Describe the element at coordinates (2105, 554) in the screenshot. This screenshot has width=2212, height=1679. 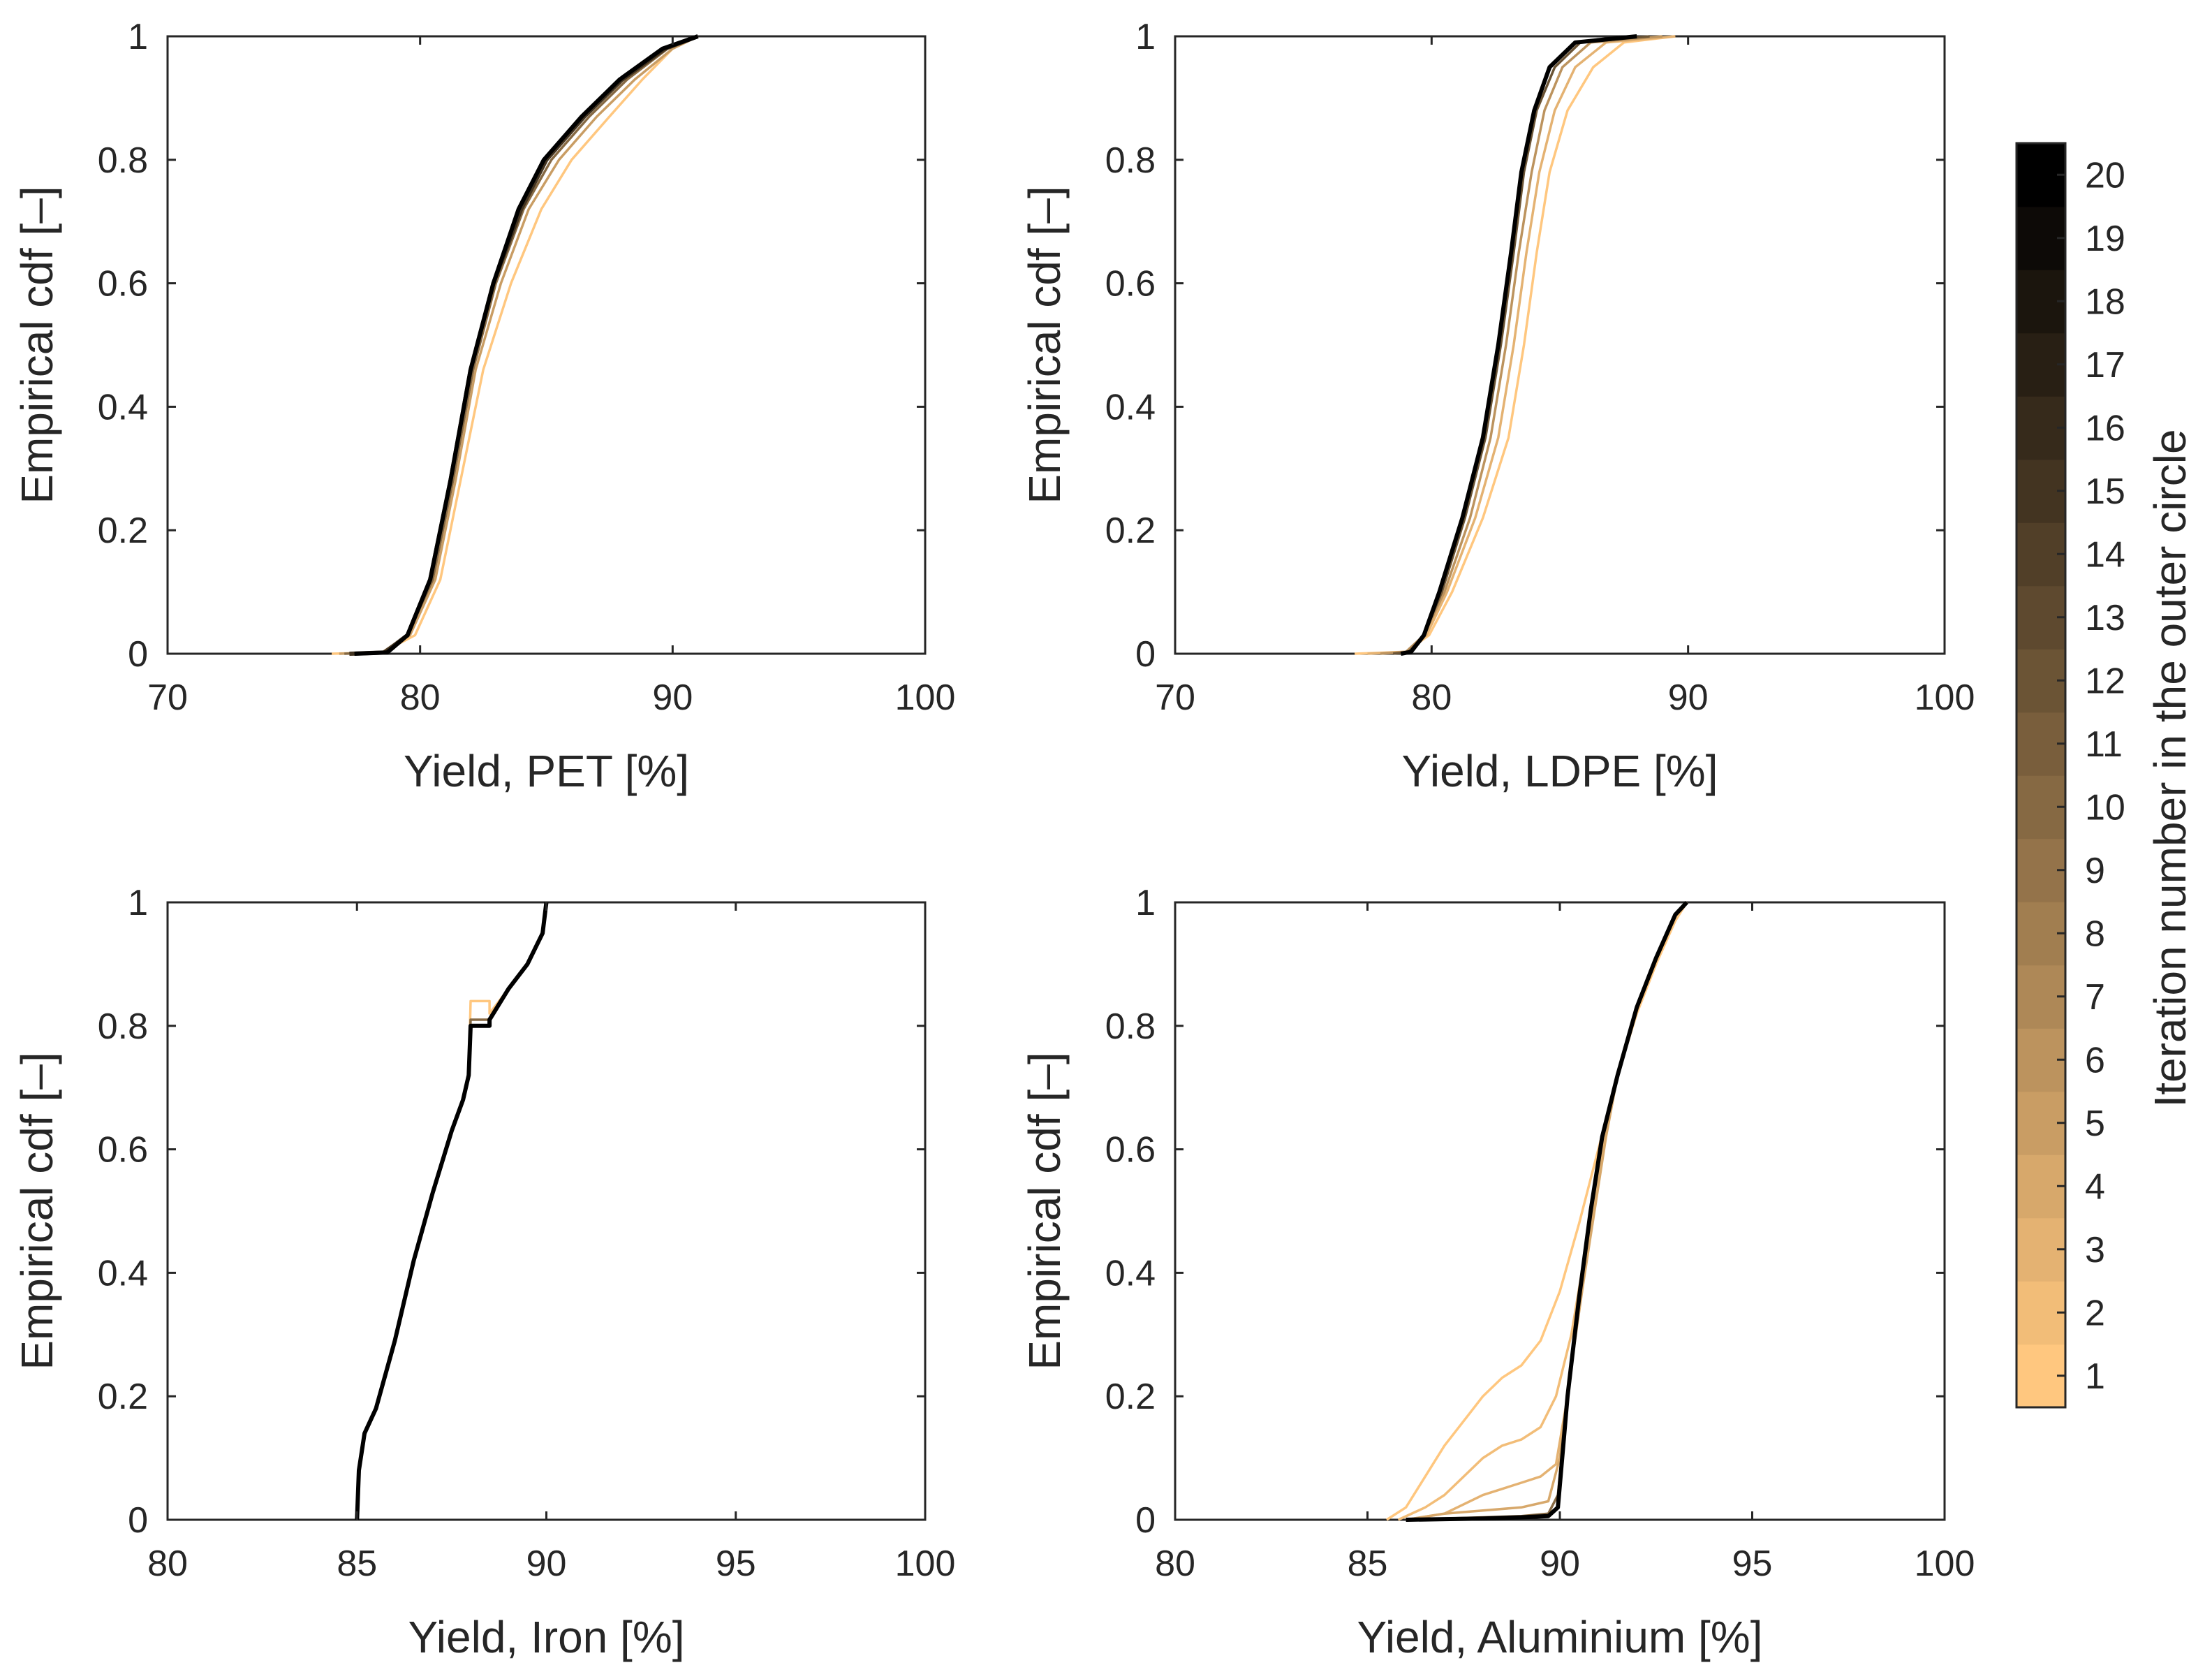
I see `colorbar-tick-label: 14` at that location.